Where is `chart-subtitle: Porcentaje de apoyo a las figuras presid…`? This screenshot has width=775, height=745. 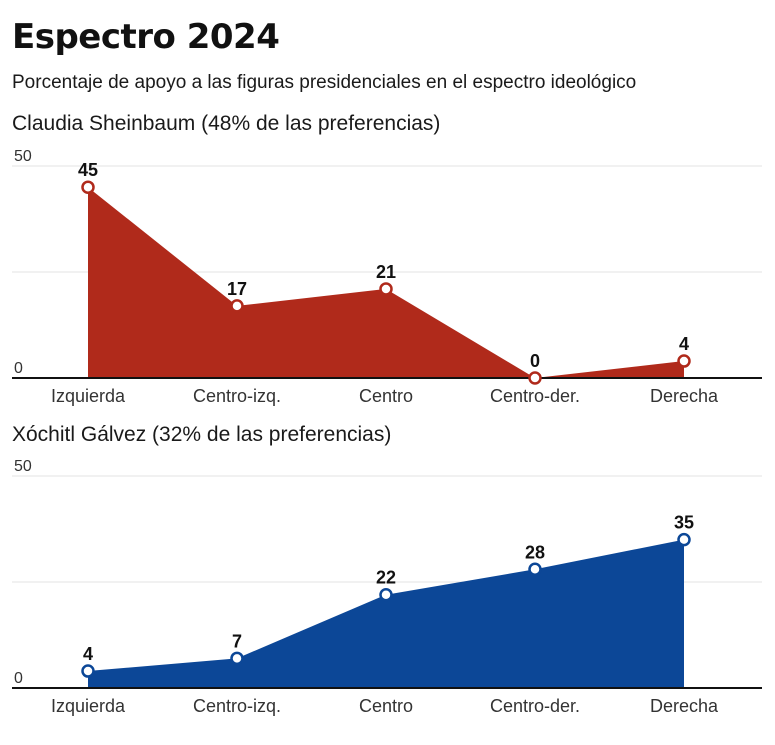 chart-subtitle: Porcentaje de apoyo a las figuras presid… is located at coordinates (324, 82).